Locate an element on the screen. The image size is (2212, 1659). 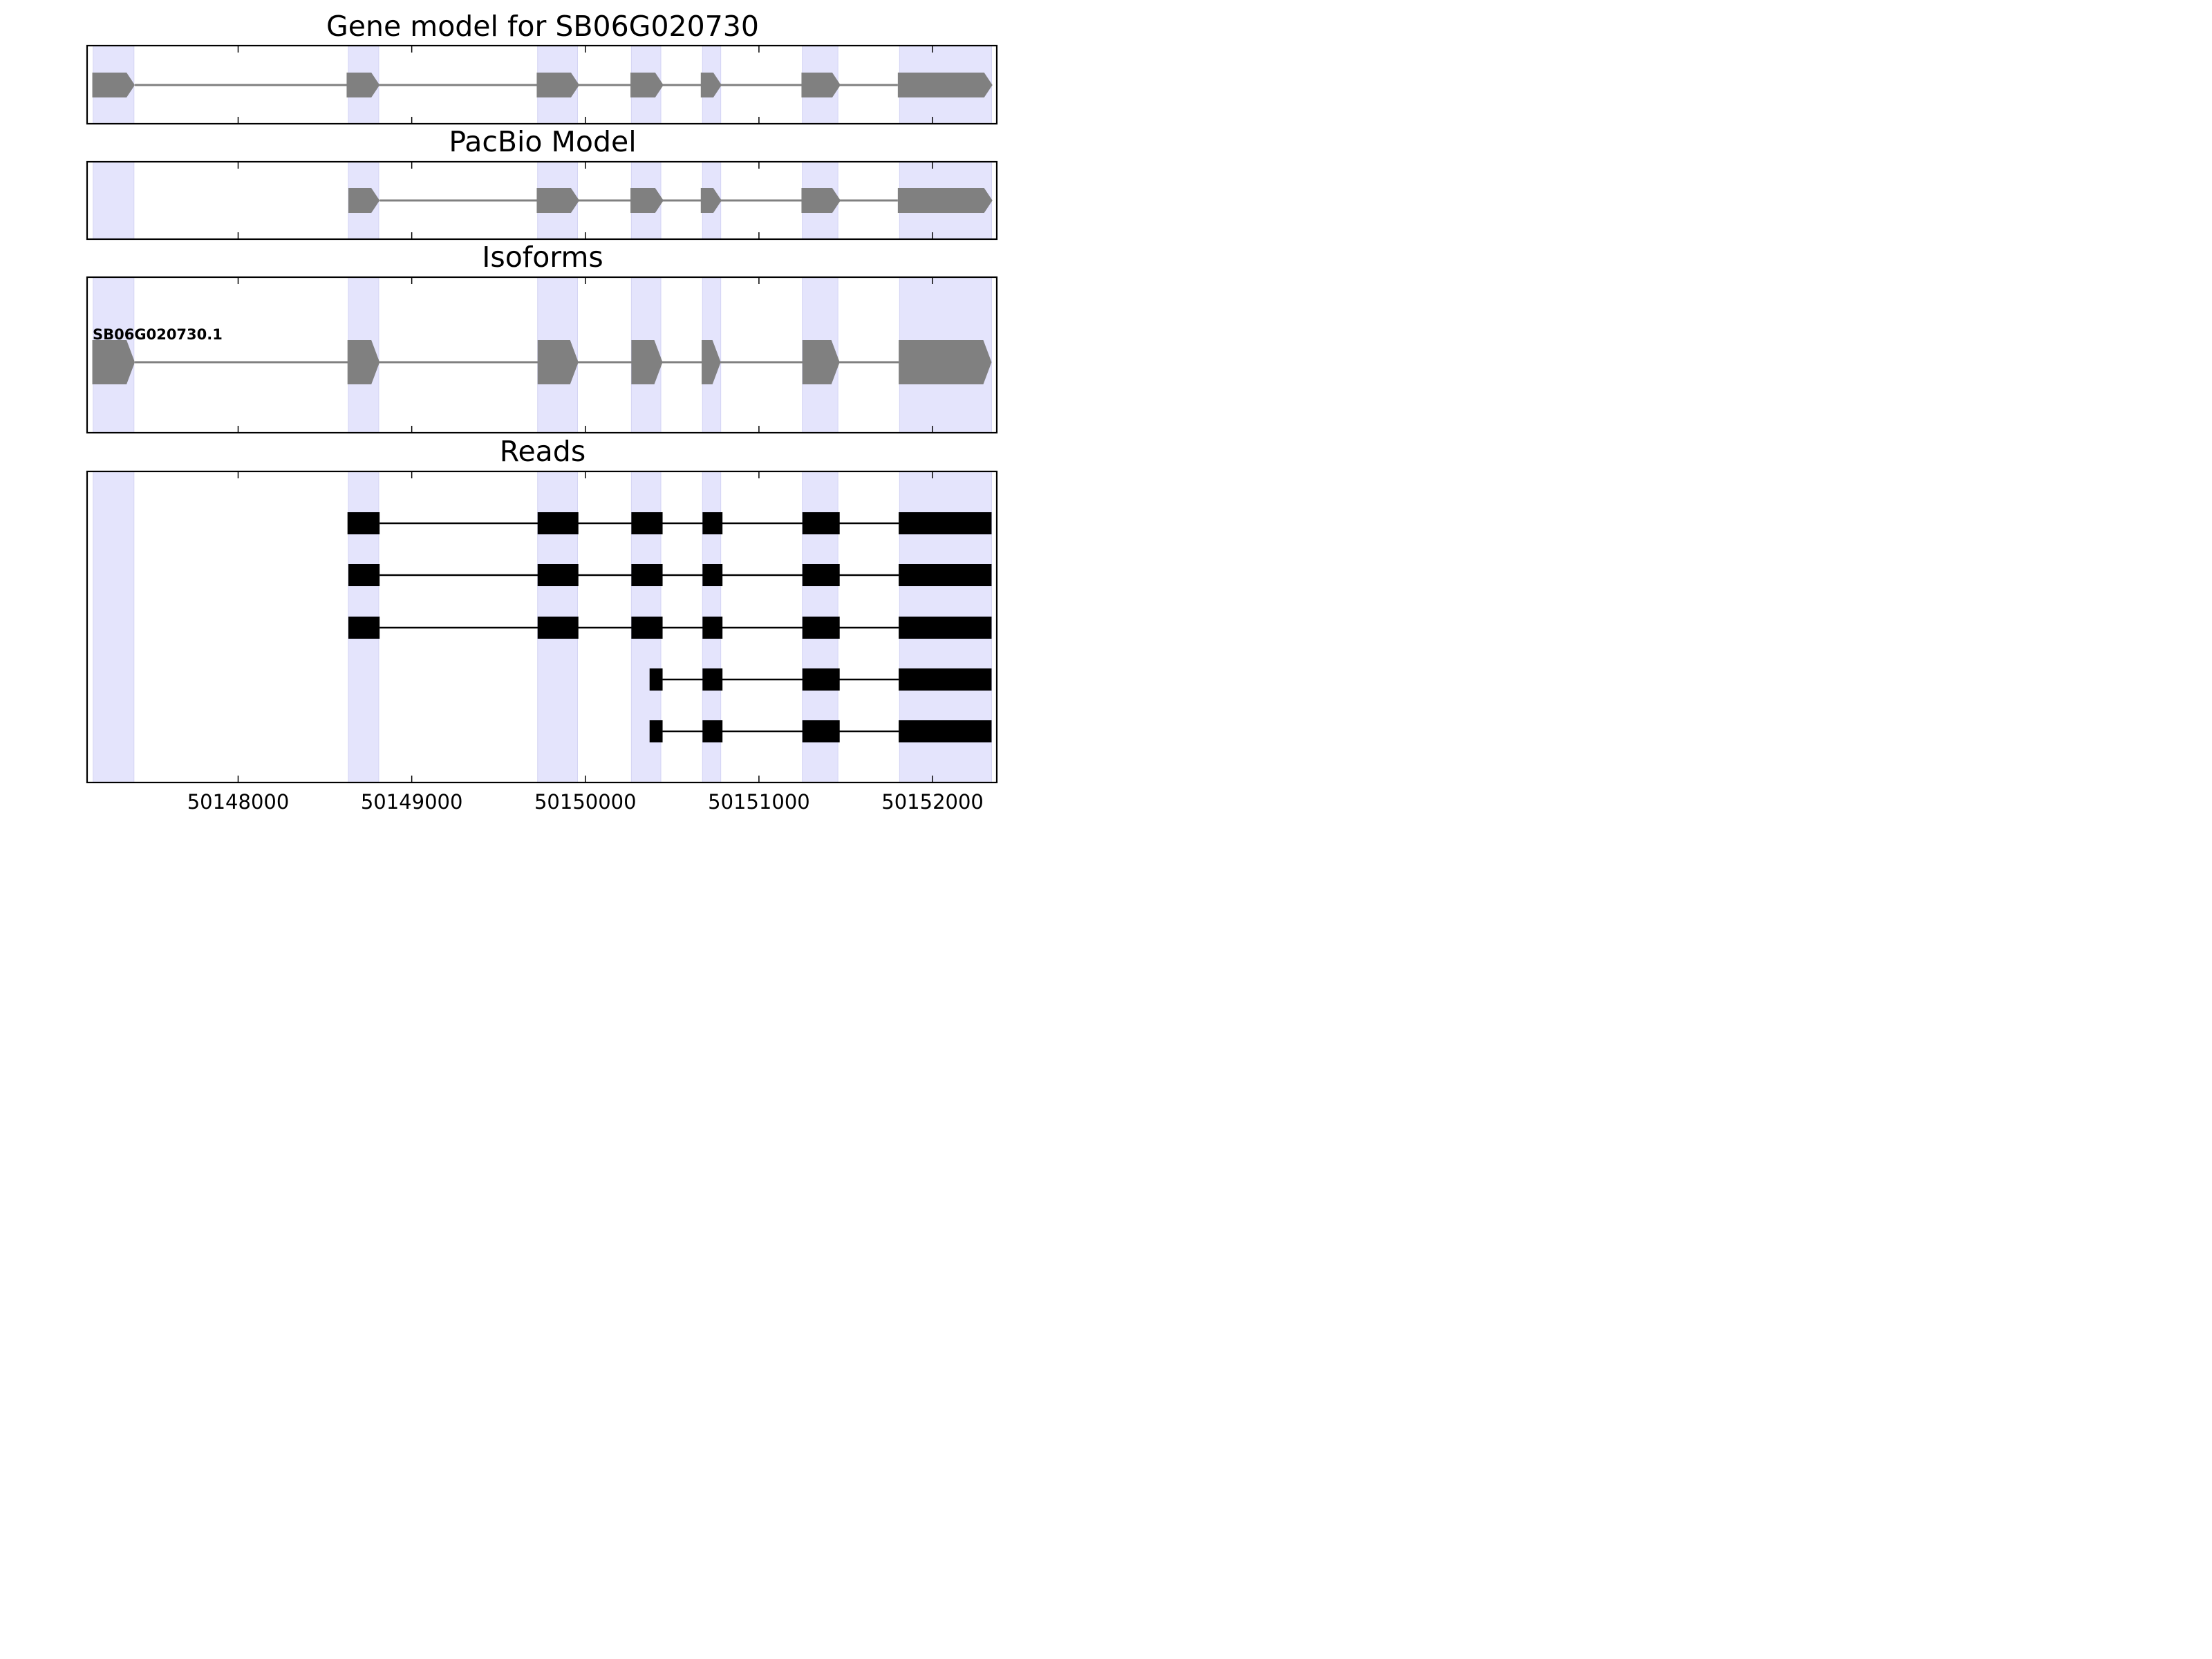
panel-pacbio-model: PacBio Model is located at coordinates (542, 183).